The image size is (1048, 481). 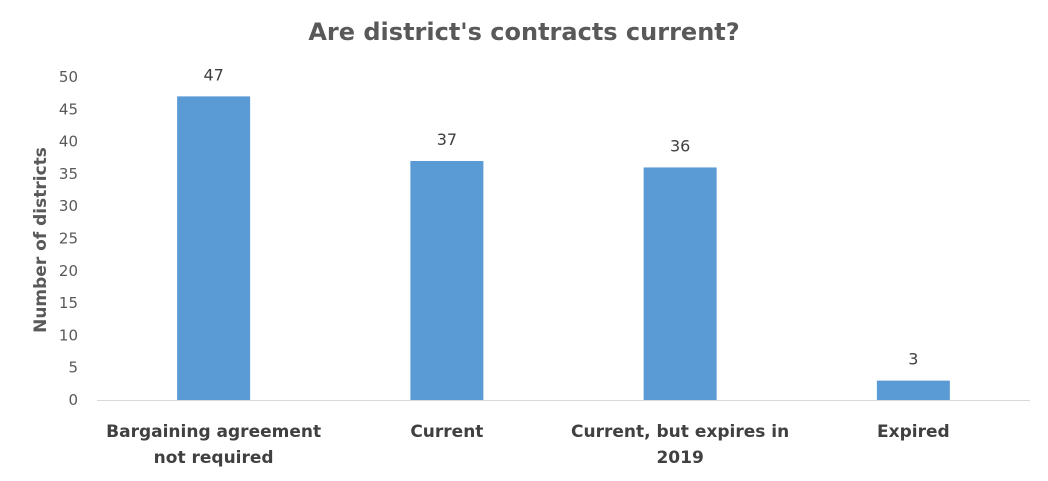 I want to click on data-label: 36, so click(x=680, y=145).